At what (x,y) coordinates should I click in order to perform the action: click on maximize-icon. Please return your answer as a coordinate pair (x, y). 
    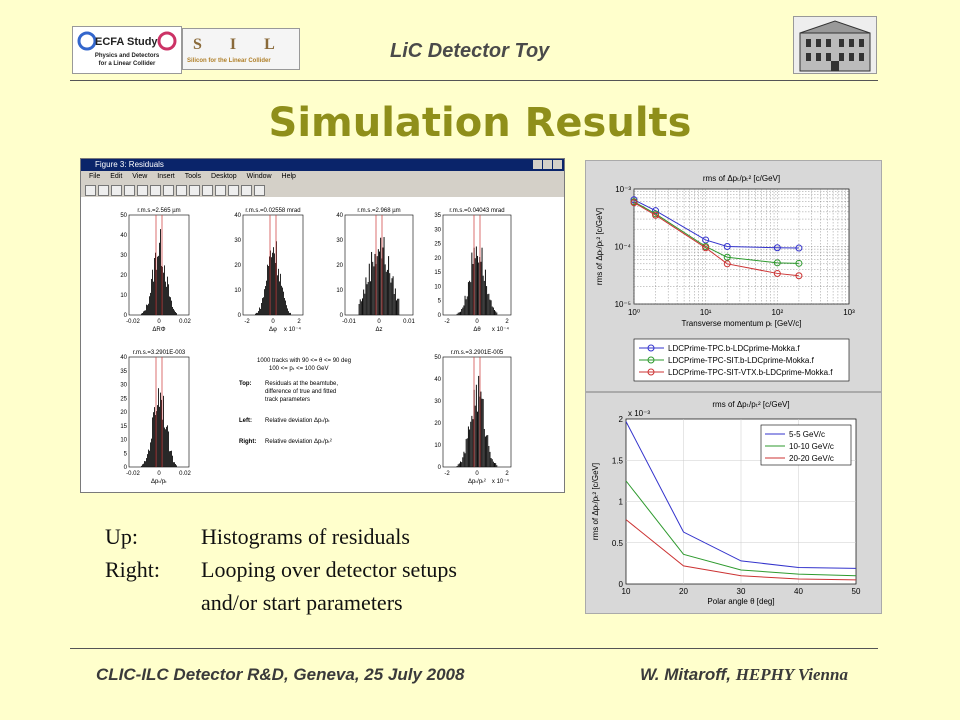
    Looking at the image, I should click on (547, 164).